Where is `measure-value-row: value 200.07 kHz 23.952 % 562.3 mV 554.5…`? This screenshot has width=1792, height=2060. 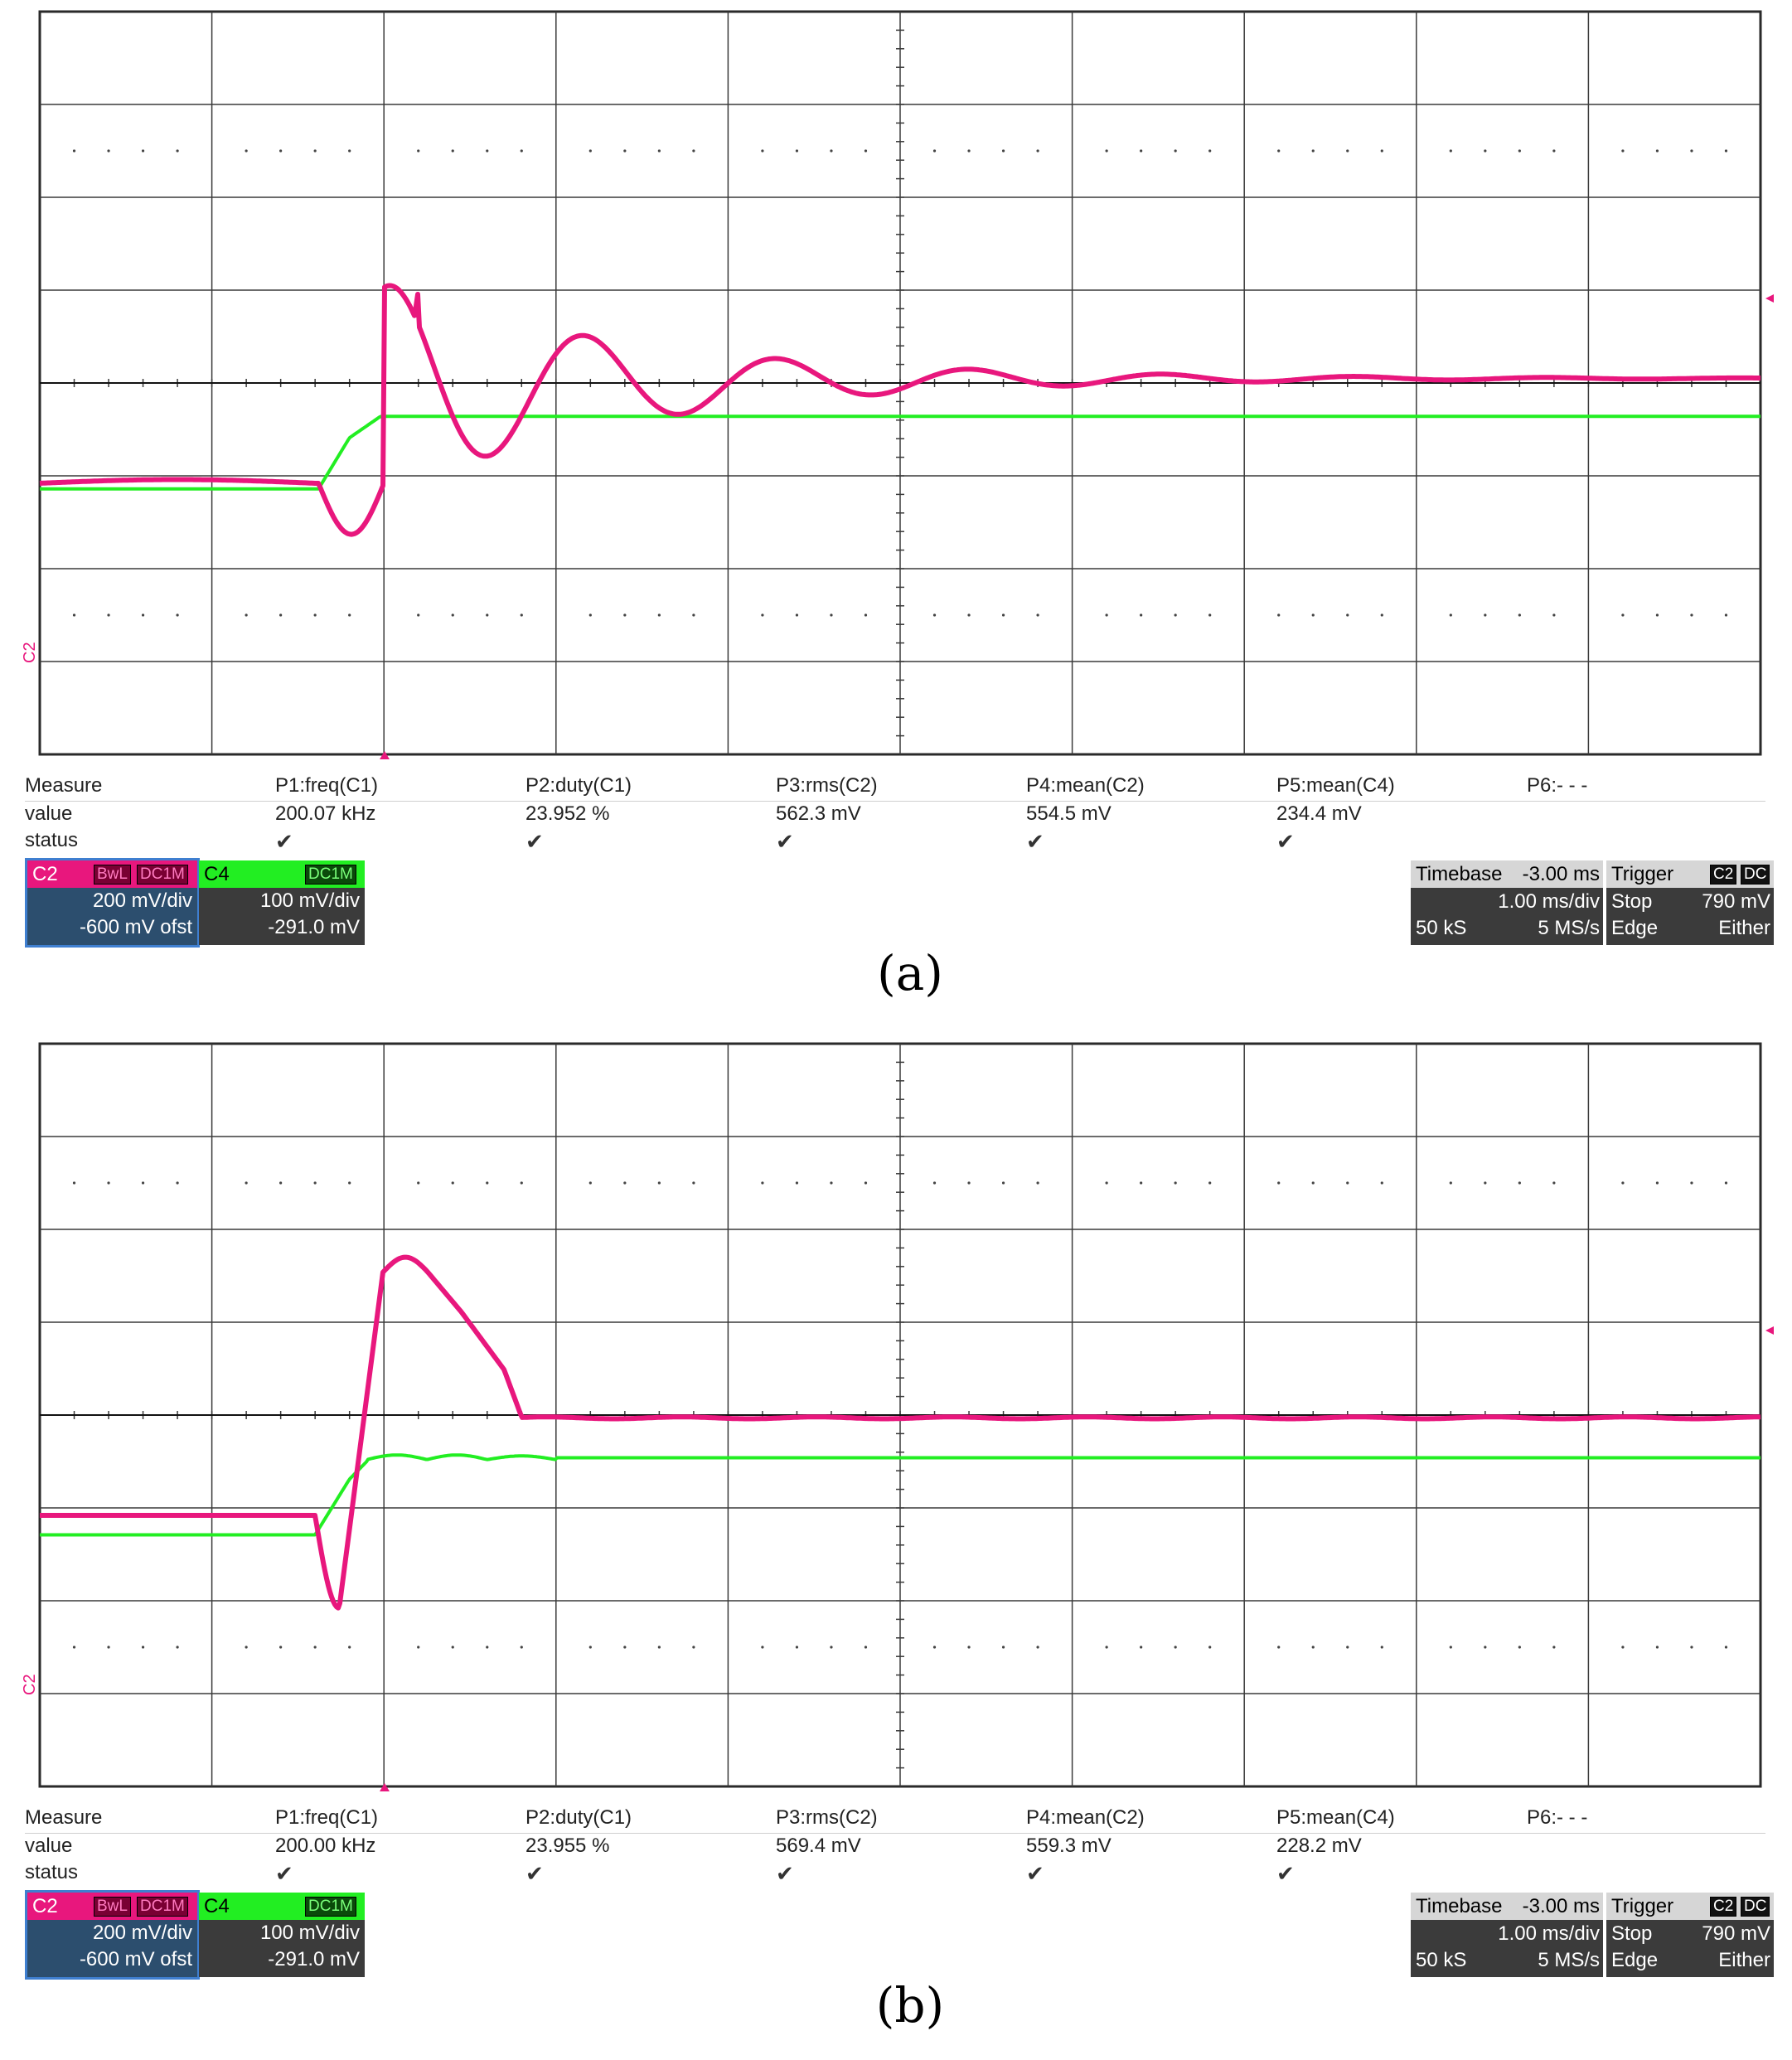 measure-value-row: value 200.07 kHz 23.952 % 562.3 mV 554.5… is located at coordinates (895, 815).